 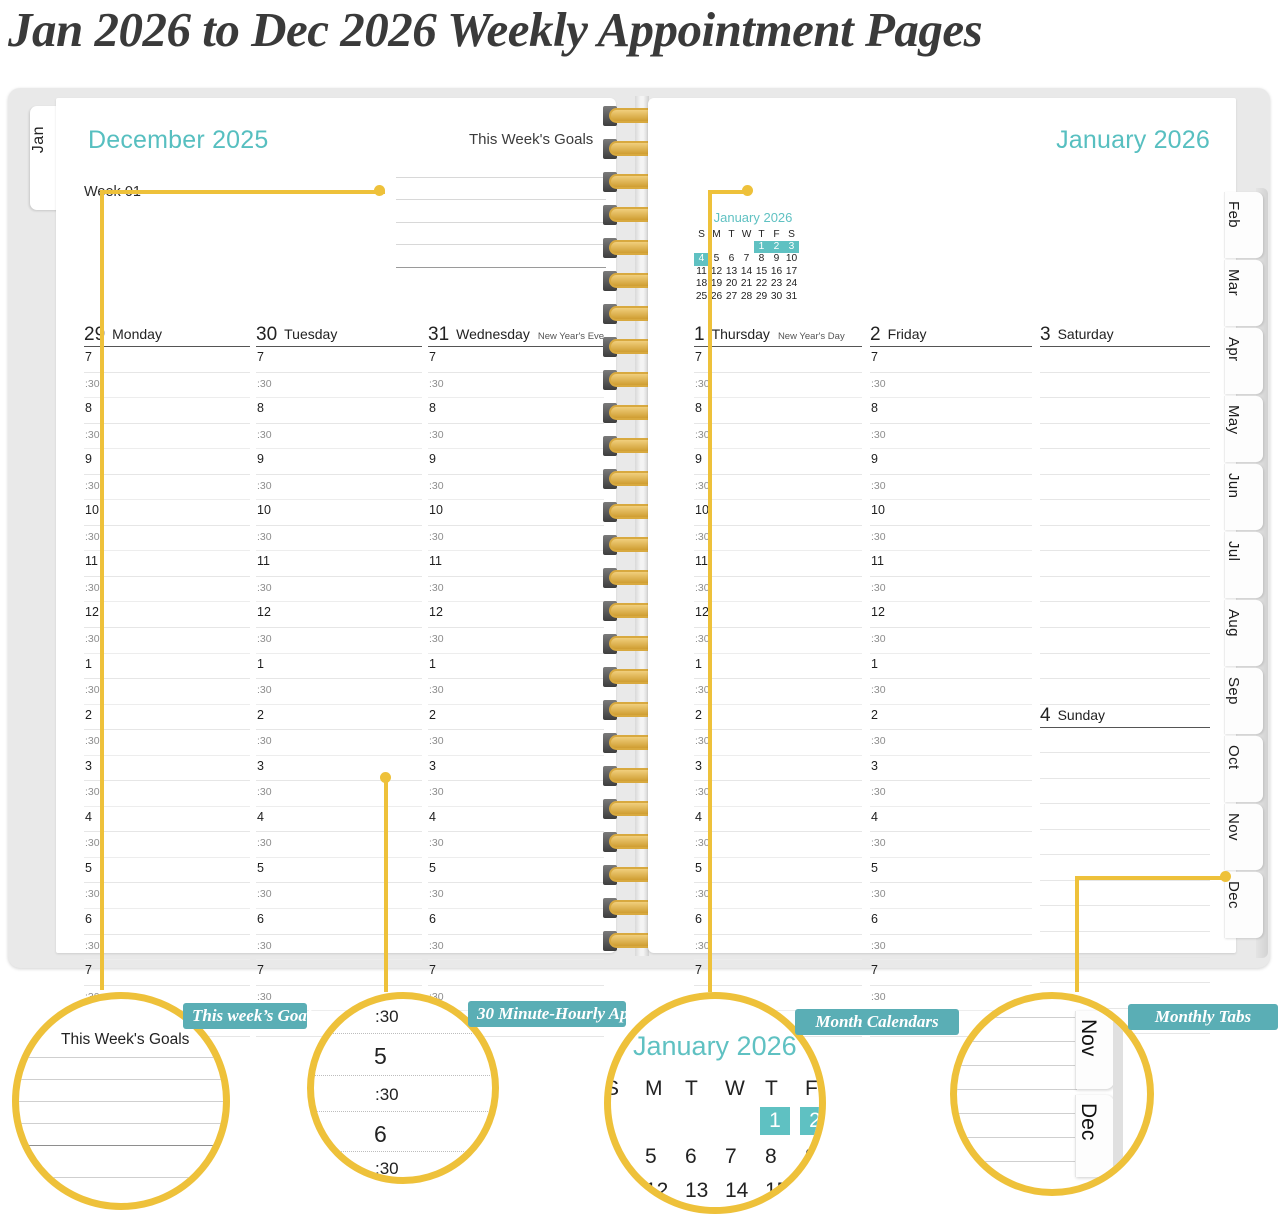 I want to click on mini-calendar-day: 18, so click(x=701, y=284).